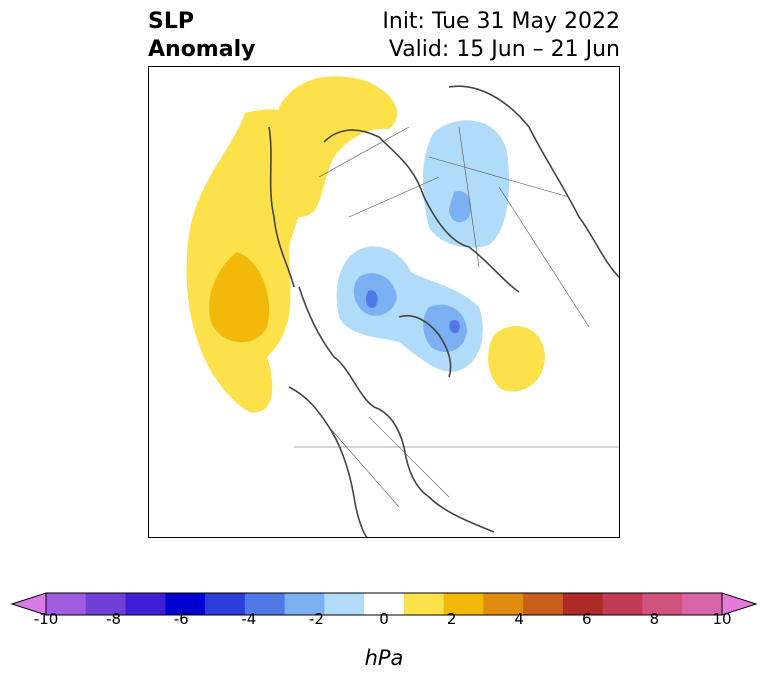 The image size is (768, 684). What do you see at coordinates (409, 309) in the screenshot?
I see `negative-anomaly-arctic` at bounding box center [409, 309].